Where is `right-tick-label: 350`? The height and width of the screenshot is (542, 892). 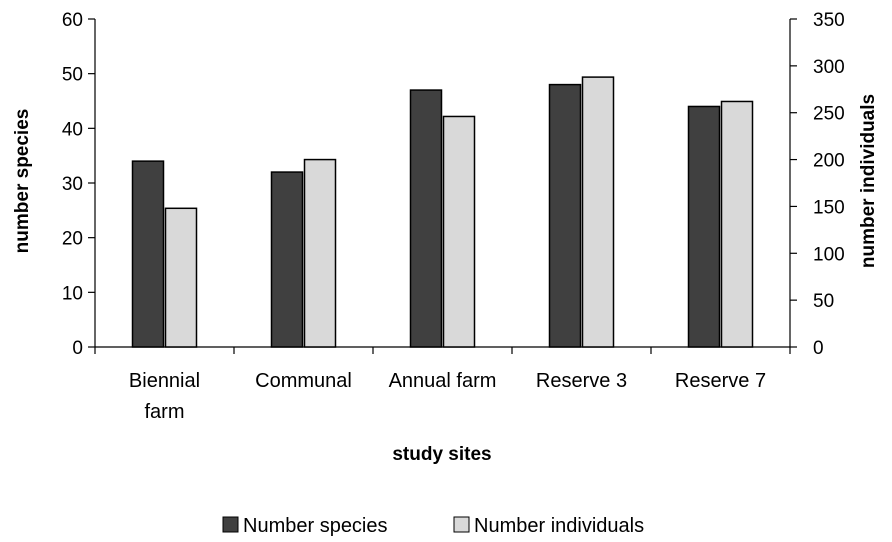 right-tick-label: 350 is located at coordinates (829, 20).